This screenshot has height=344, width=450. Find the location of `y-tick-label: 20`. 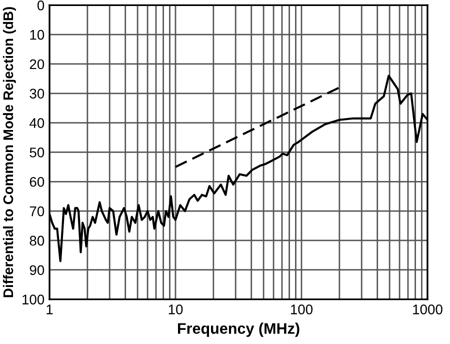

y-tick-label: 20 is located at coordinates (37, 64).